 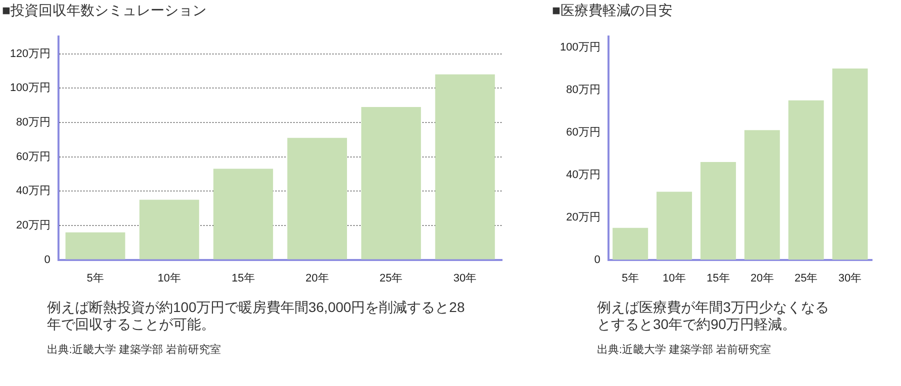 What do you see at coordinates (613, 10) in the screenshot?
I see `chart-title: ■医療費軽減の目安` at bounding box center [613, 10].